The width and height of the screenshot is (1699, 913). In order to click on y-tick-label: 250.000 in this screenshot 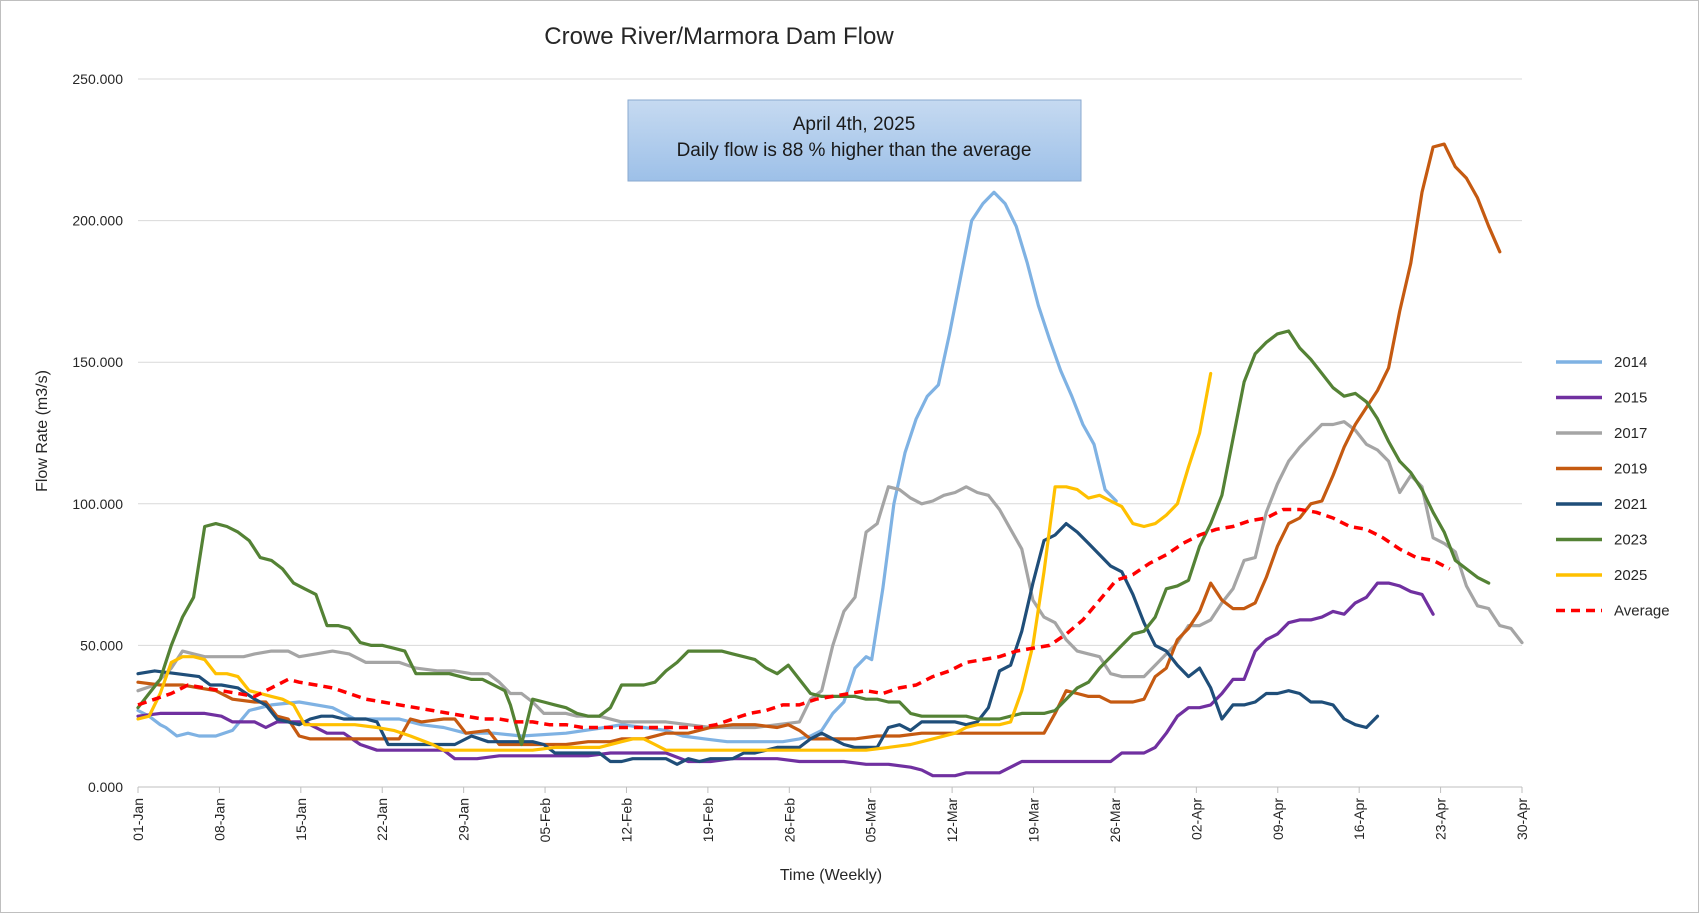, I will do `click(97, 79)`.